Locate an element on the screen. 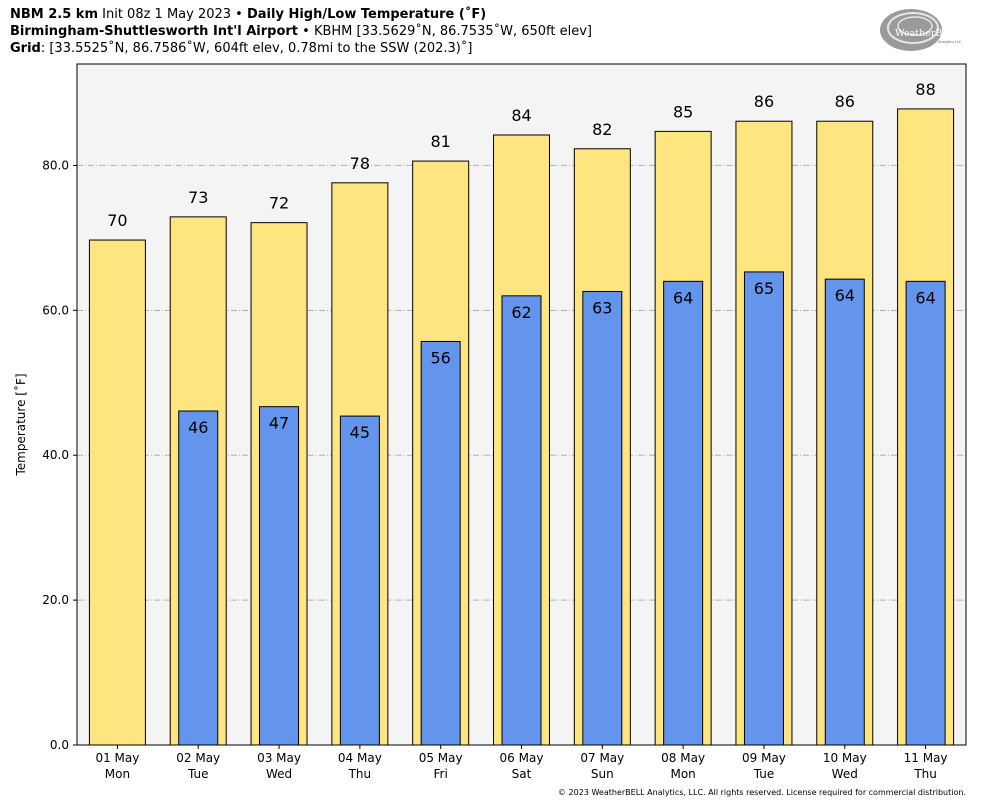 The image size is (984, 808). x-tick-weekday: Sat is located at coordinates (522, 774).